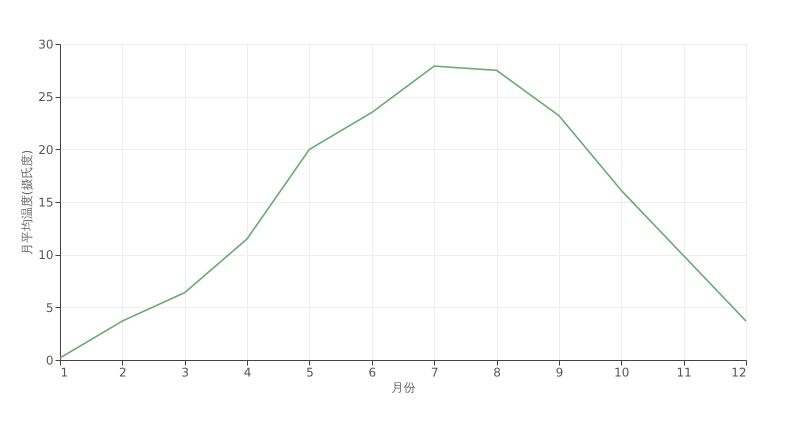 Image resolution: width=807 pixels, height=434 pixels. What do you see at coordinates (372, 373) in the screenshot?
I see `x-tick-label: 6` at bounding box center [372, 373].